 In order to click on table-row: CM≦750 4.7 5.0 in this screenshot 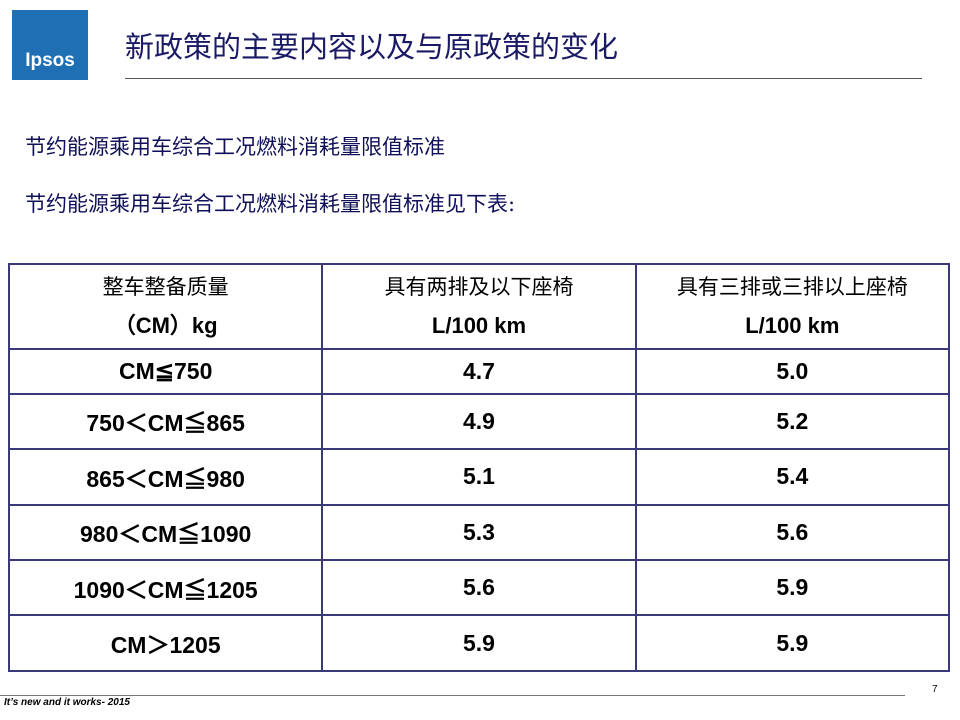, I will do `click(479, 371)`.